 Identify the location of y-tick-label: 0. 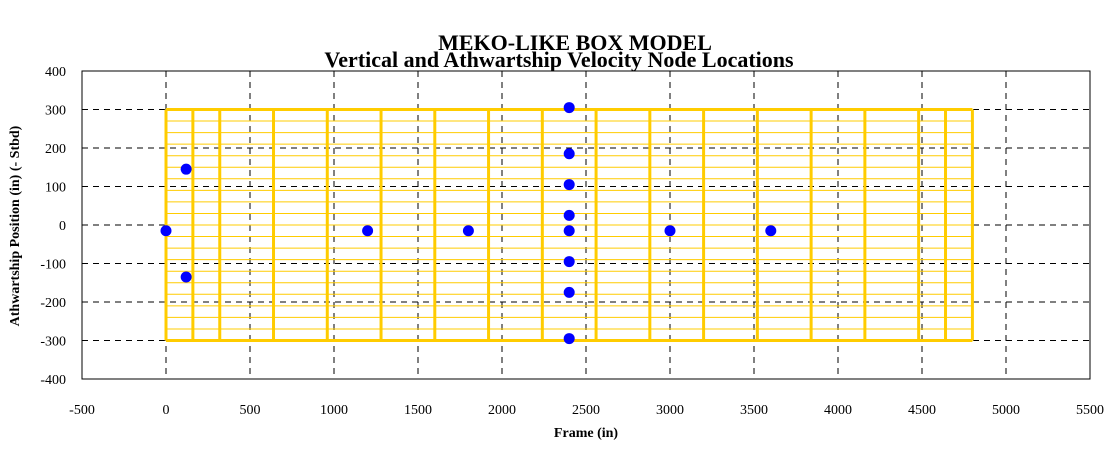
(62, 226).